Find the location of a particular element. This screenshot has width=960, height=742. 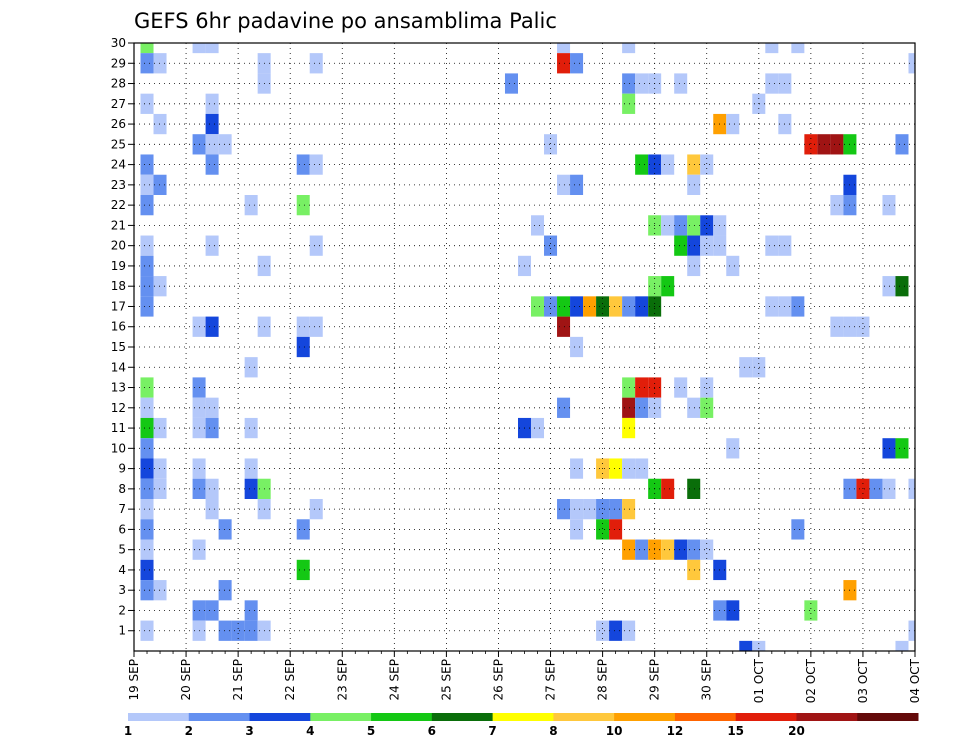

y-tick-label: 21 is located at coordinates (118, 225).